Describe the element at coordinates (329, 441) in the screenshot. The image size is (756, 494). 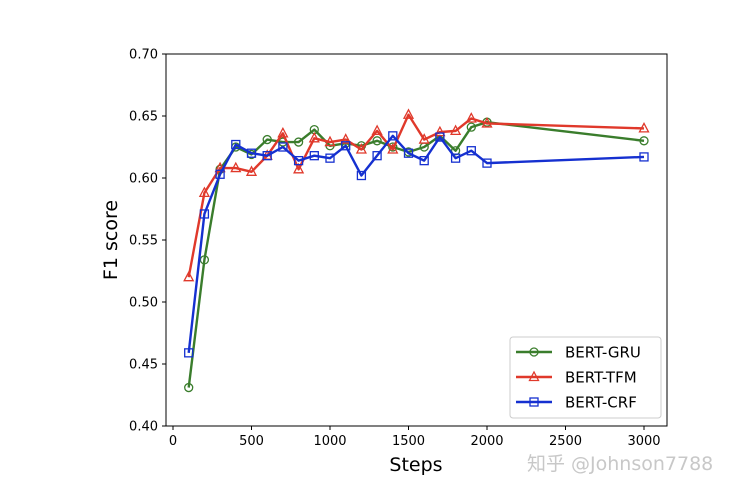
I see `x-tick-label: 1000` at that location.